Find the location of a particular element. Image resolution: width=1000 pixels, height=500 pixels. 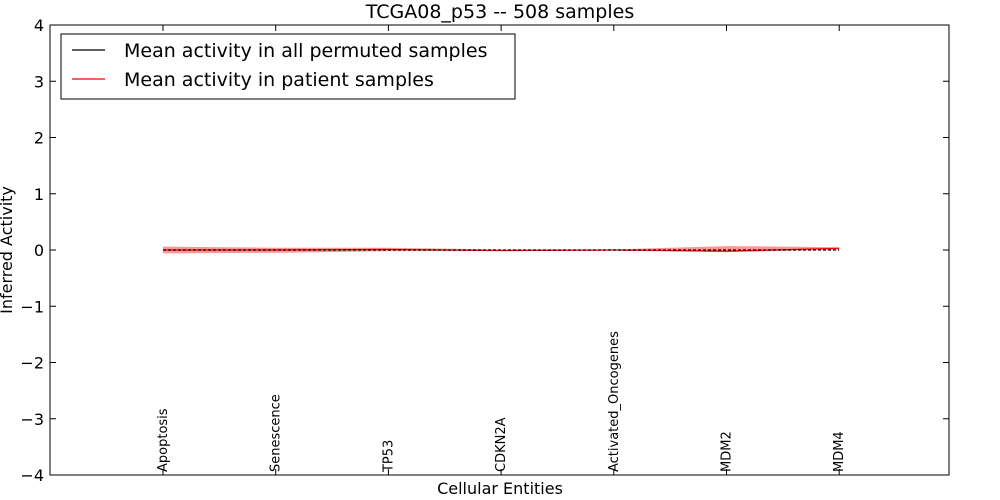

y-tick-label: −3 is located at coordinates (32, 419).